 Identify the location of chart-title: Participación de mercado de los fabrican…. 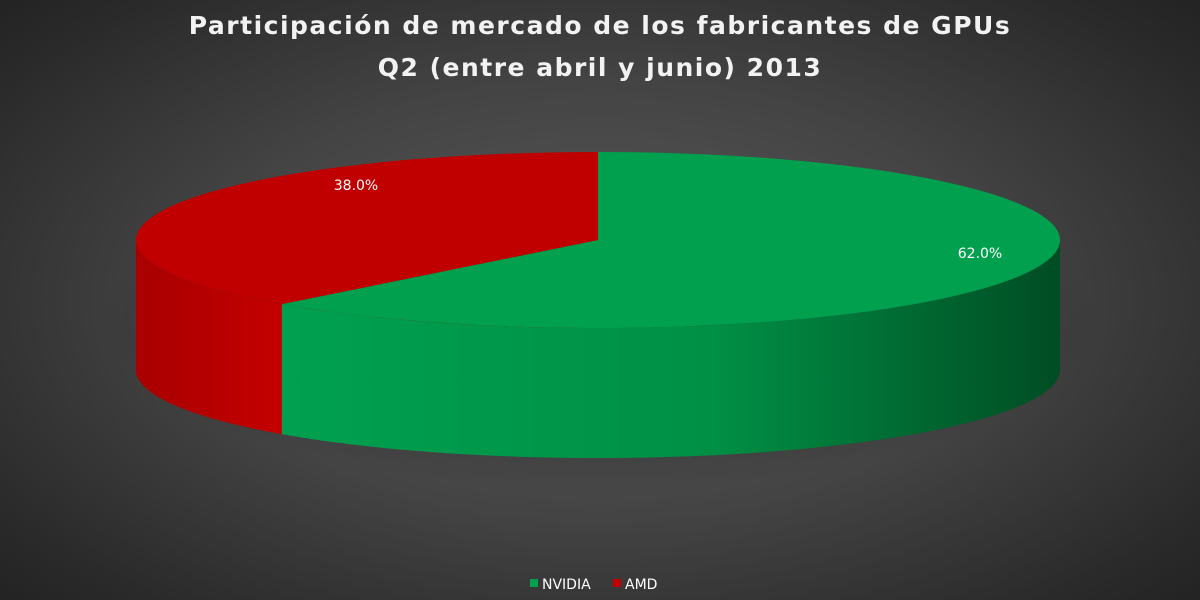
(600, 46).